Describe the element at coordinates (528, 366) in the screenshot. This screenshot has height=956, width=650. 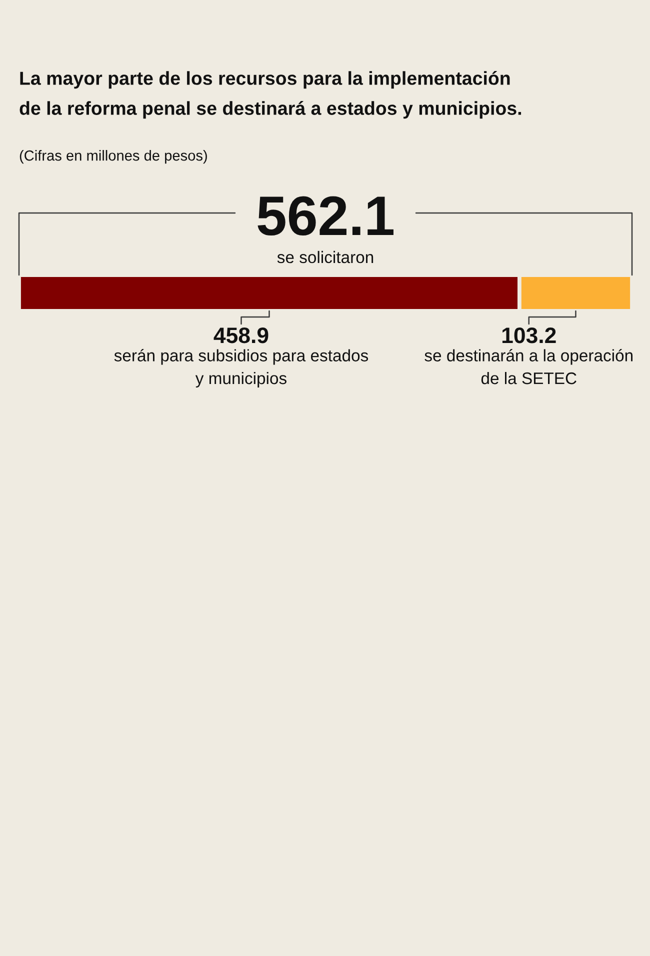
I see `text: se destinarán a la operación de la SETEC` at that location.